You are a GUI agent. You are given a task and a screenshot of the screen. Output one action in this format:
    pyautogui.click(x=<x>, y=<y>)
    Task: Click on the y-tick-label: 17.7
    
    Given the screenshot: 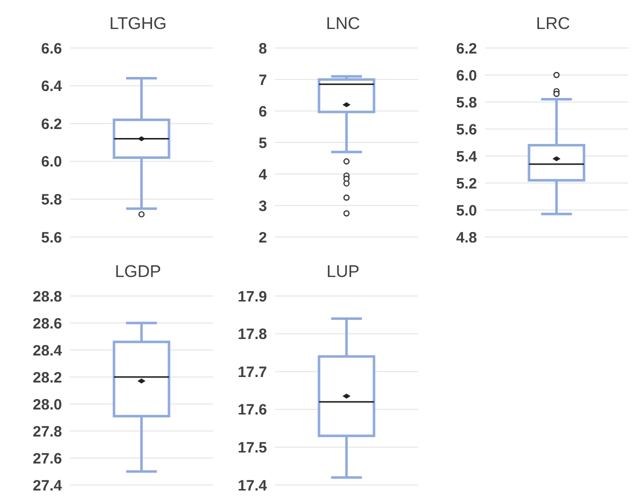 What is the action you would take?
    pyautogui.click(x=252, y=372)
    